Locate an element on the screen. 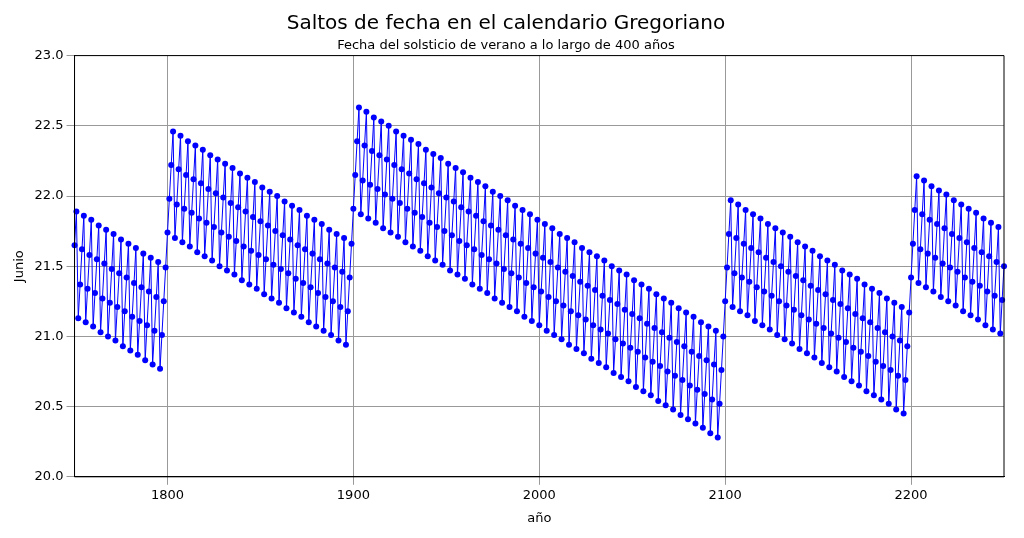  x-tick-label: 2000 is located at coordinates (539, 494).